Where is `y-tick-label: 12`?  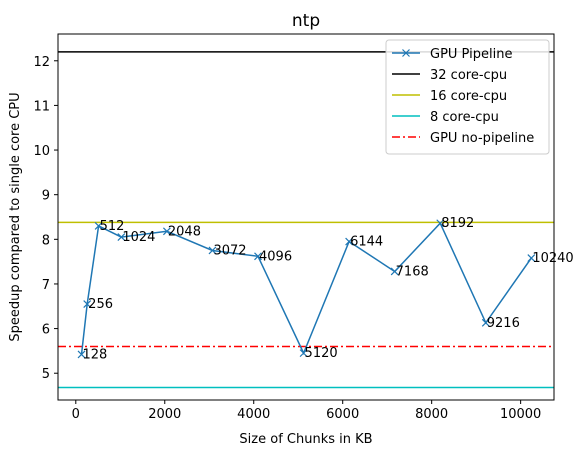
y-tick-label: 12 is located at coordinates (41, 62).